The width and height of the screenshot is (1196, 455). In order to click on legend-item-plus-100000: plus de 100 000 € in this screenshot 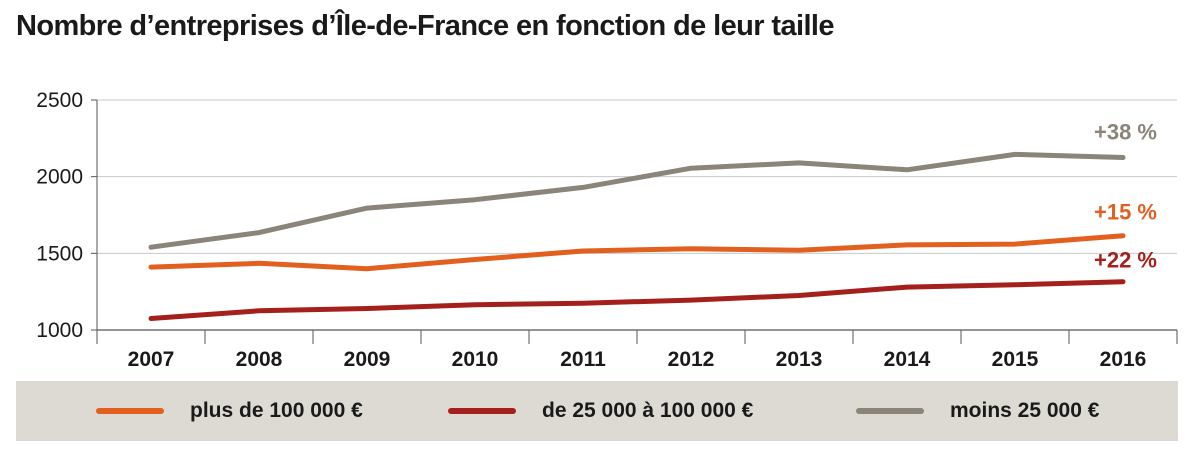, I will do `click(229, 411)`.